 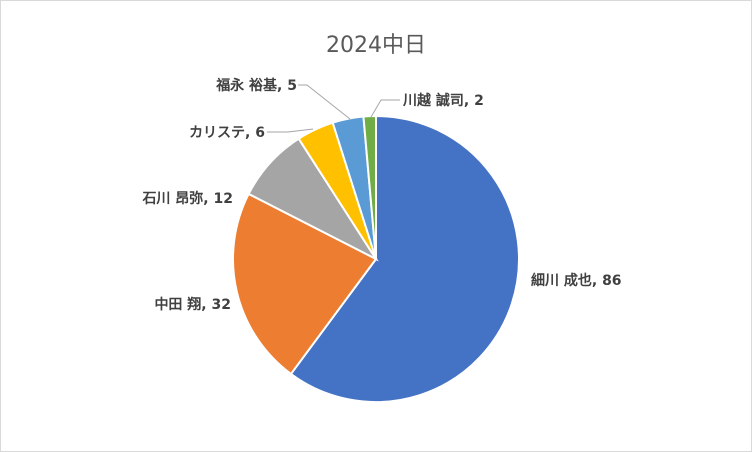 What do you see at coordinates (376, 45) in the screenshot?
I see `chart-title: 2024中日` at bounding box center [376, 45].